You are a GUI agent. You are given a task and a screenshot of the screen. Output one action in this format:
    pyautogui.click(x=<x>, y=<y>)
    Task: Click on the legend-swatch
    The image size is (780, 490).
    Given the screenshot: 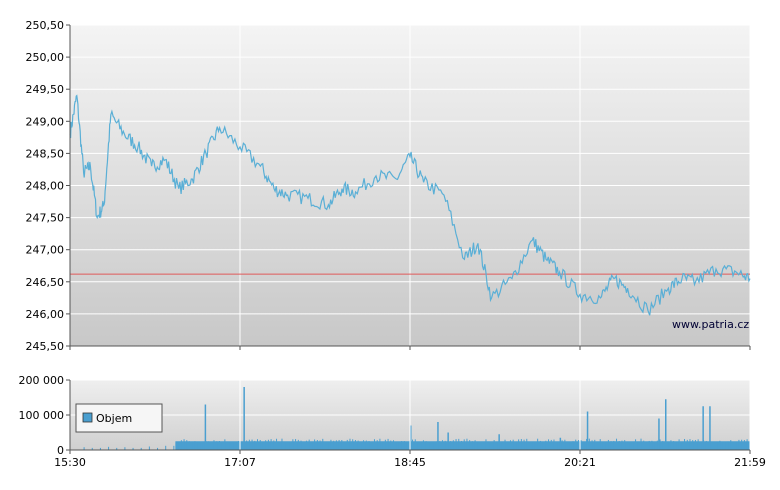 What is the action you would take?
    pyautogui.click(x=87, y=417)
    